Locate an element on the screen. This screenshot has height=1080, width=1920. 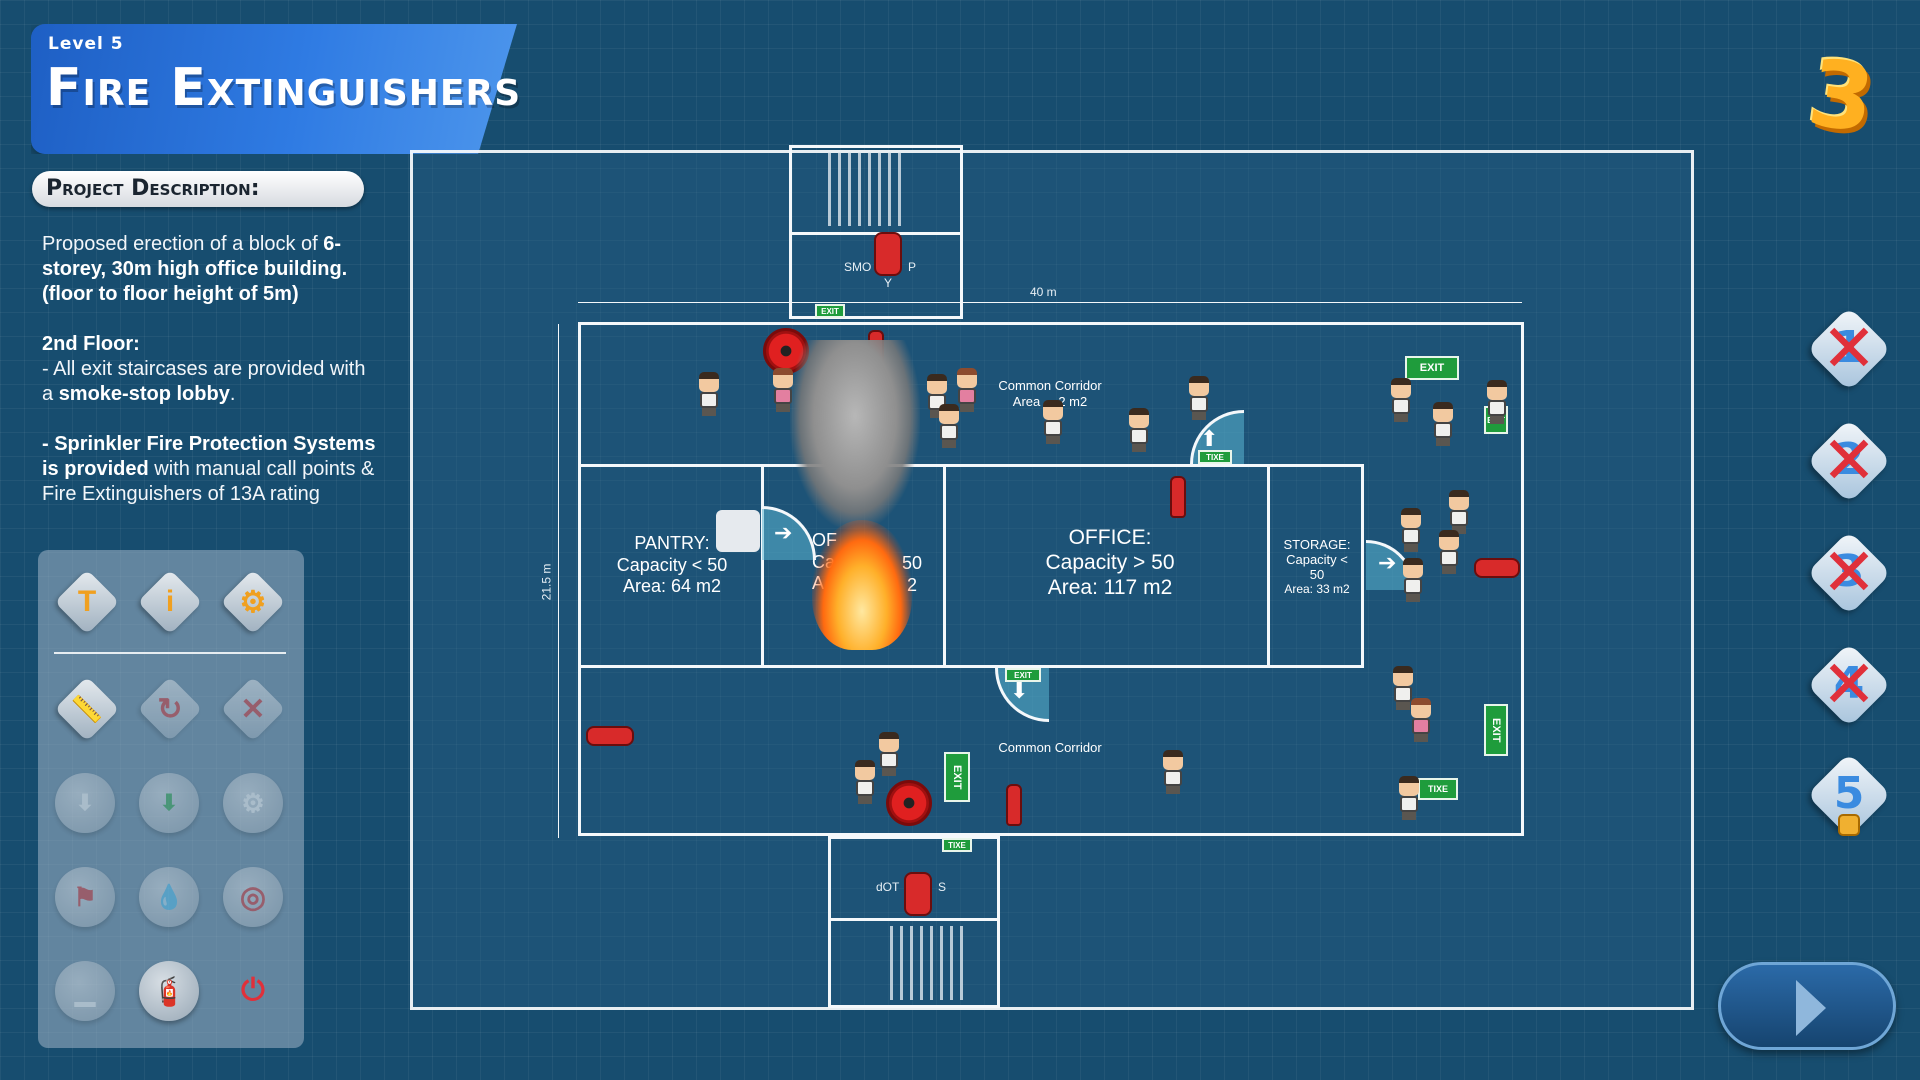
exit-sign-office-lower: EXIT is located at coordinates (1023, 675).